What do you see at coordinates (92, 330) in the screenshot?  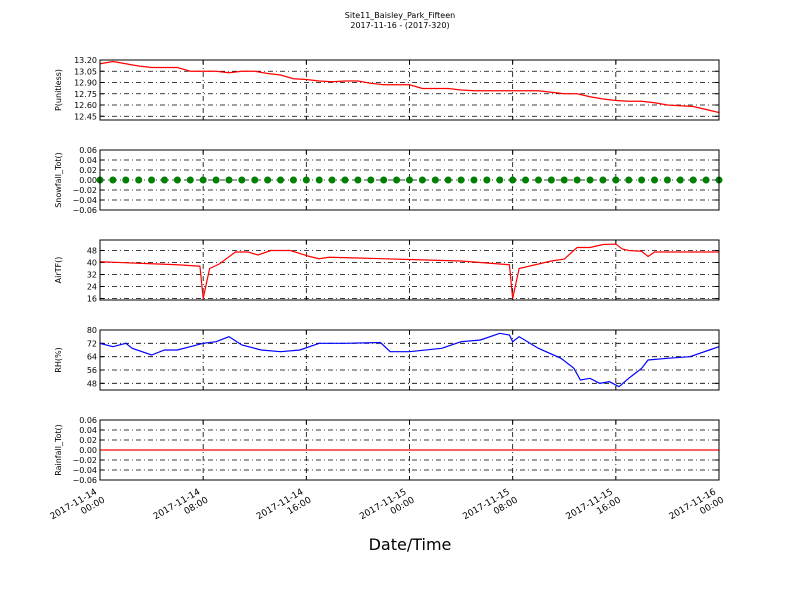 I see `y-tick-label: 80` at bounding box center [92, 330].